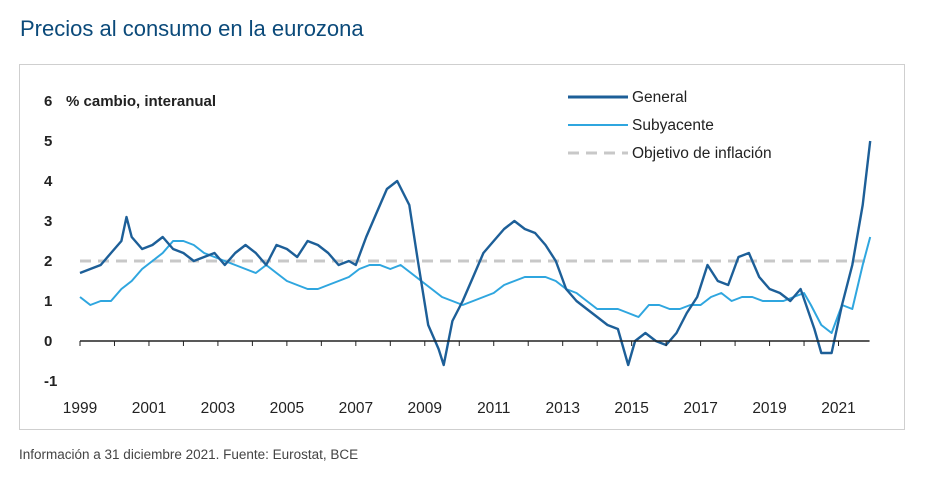 This screenshot has width=934, height=500. Describe the element at coordinates (700, 408) in the screenshot. I see `x-tick-label: 2017` at that location.